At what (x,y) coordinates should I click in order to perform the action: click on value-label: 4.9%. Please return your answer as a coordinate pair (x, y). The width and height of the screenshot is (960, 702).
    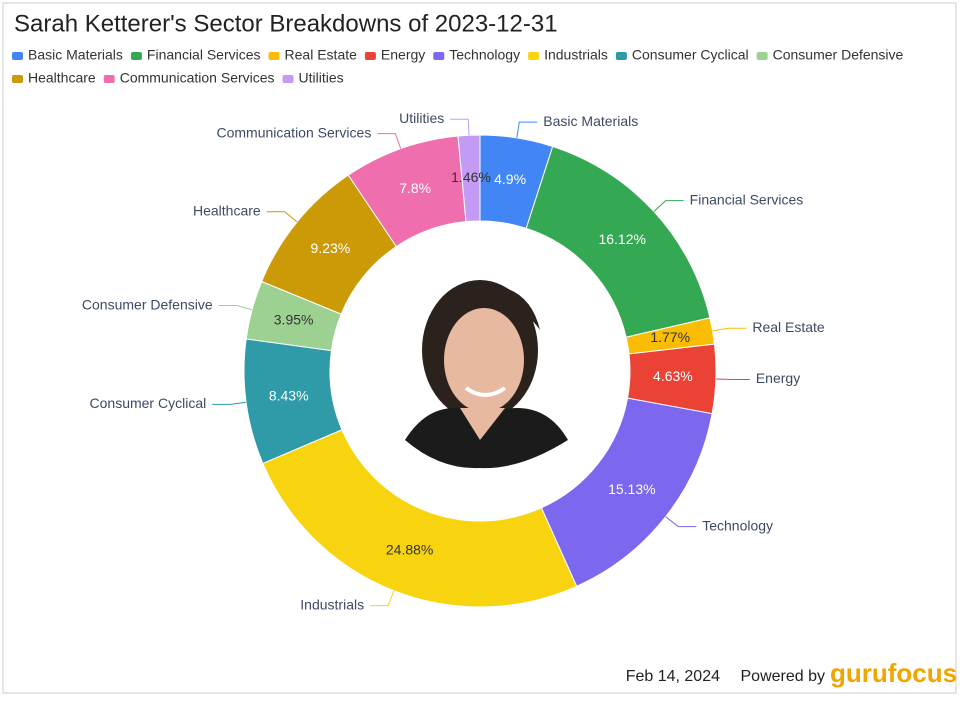
    Looking at the image, I should click on (510, 179).